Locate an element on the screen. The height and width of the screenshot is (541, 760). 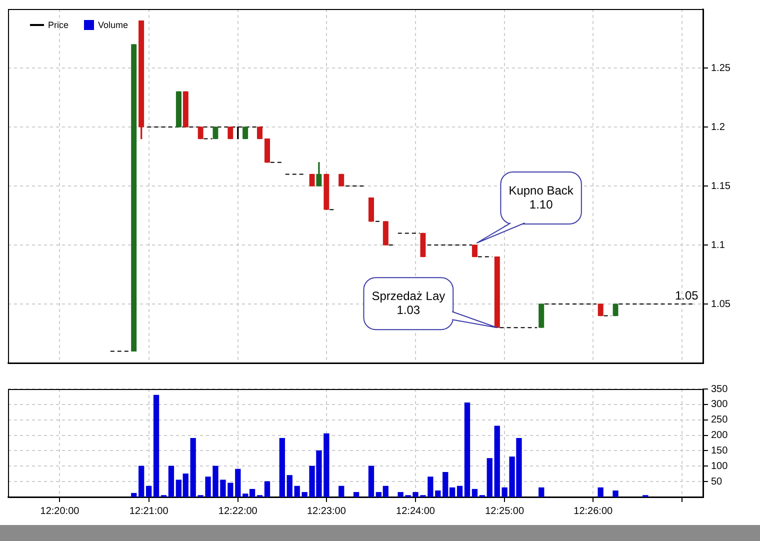
y-tick-label: 50 is located at coordinates (717, 482).